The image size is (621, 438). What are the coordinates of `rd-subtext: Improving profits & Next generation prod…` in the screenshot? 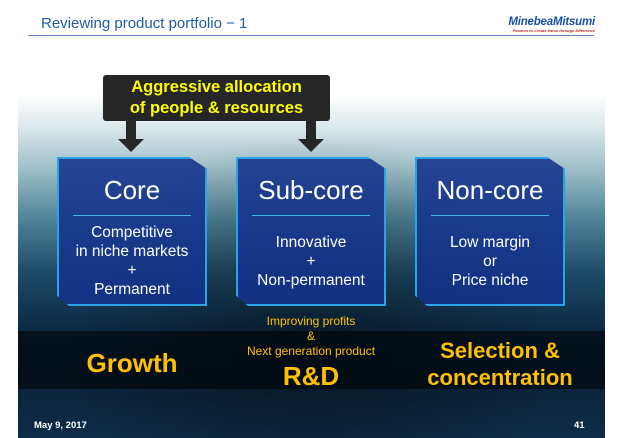 It's located at (311, 336).